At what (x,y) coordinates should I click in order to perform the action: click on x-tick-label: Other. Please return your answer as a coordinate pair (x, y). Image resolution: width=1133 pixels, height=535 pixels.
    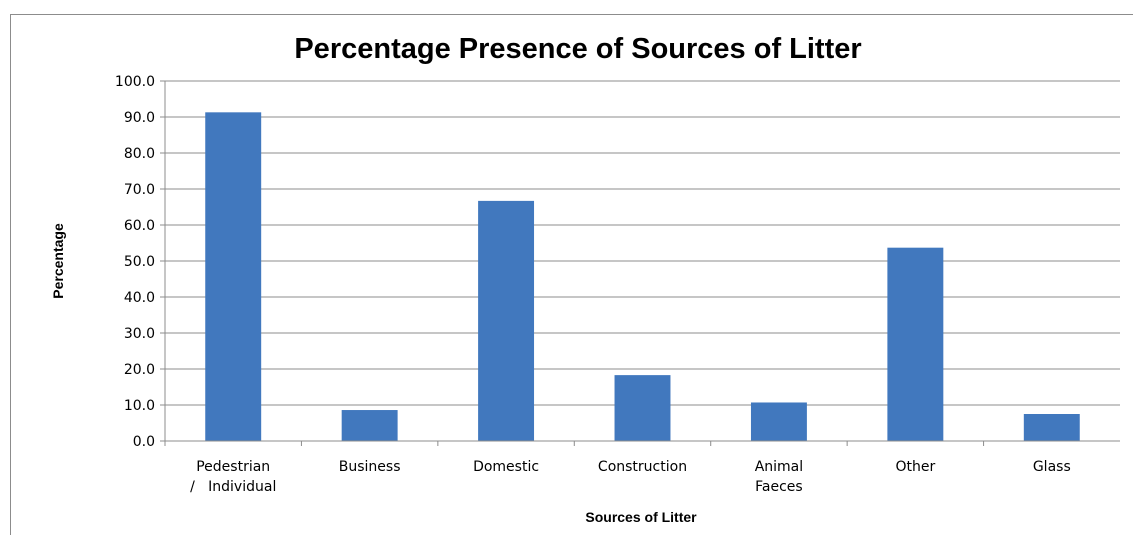
    Looking at the image, I should click on (915, 467).